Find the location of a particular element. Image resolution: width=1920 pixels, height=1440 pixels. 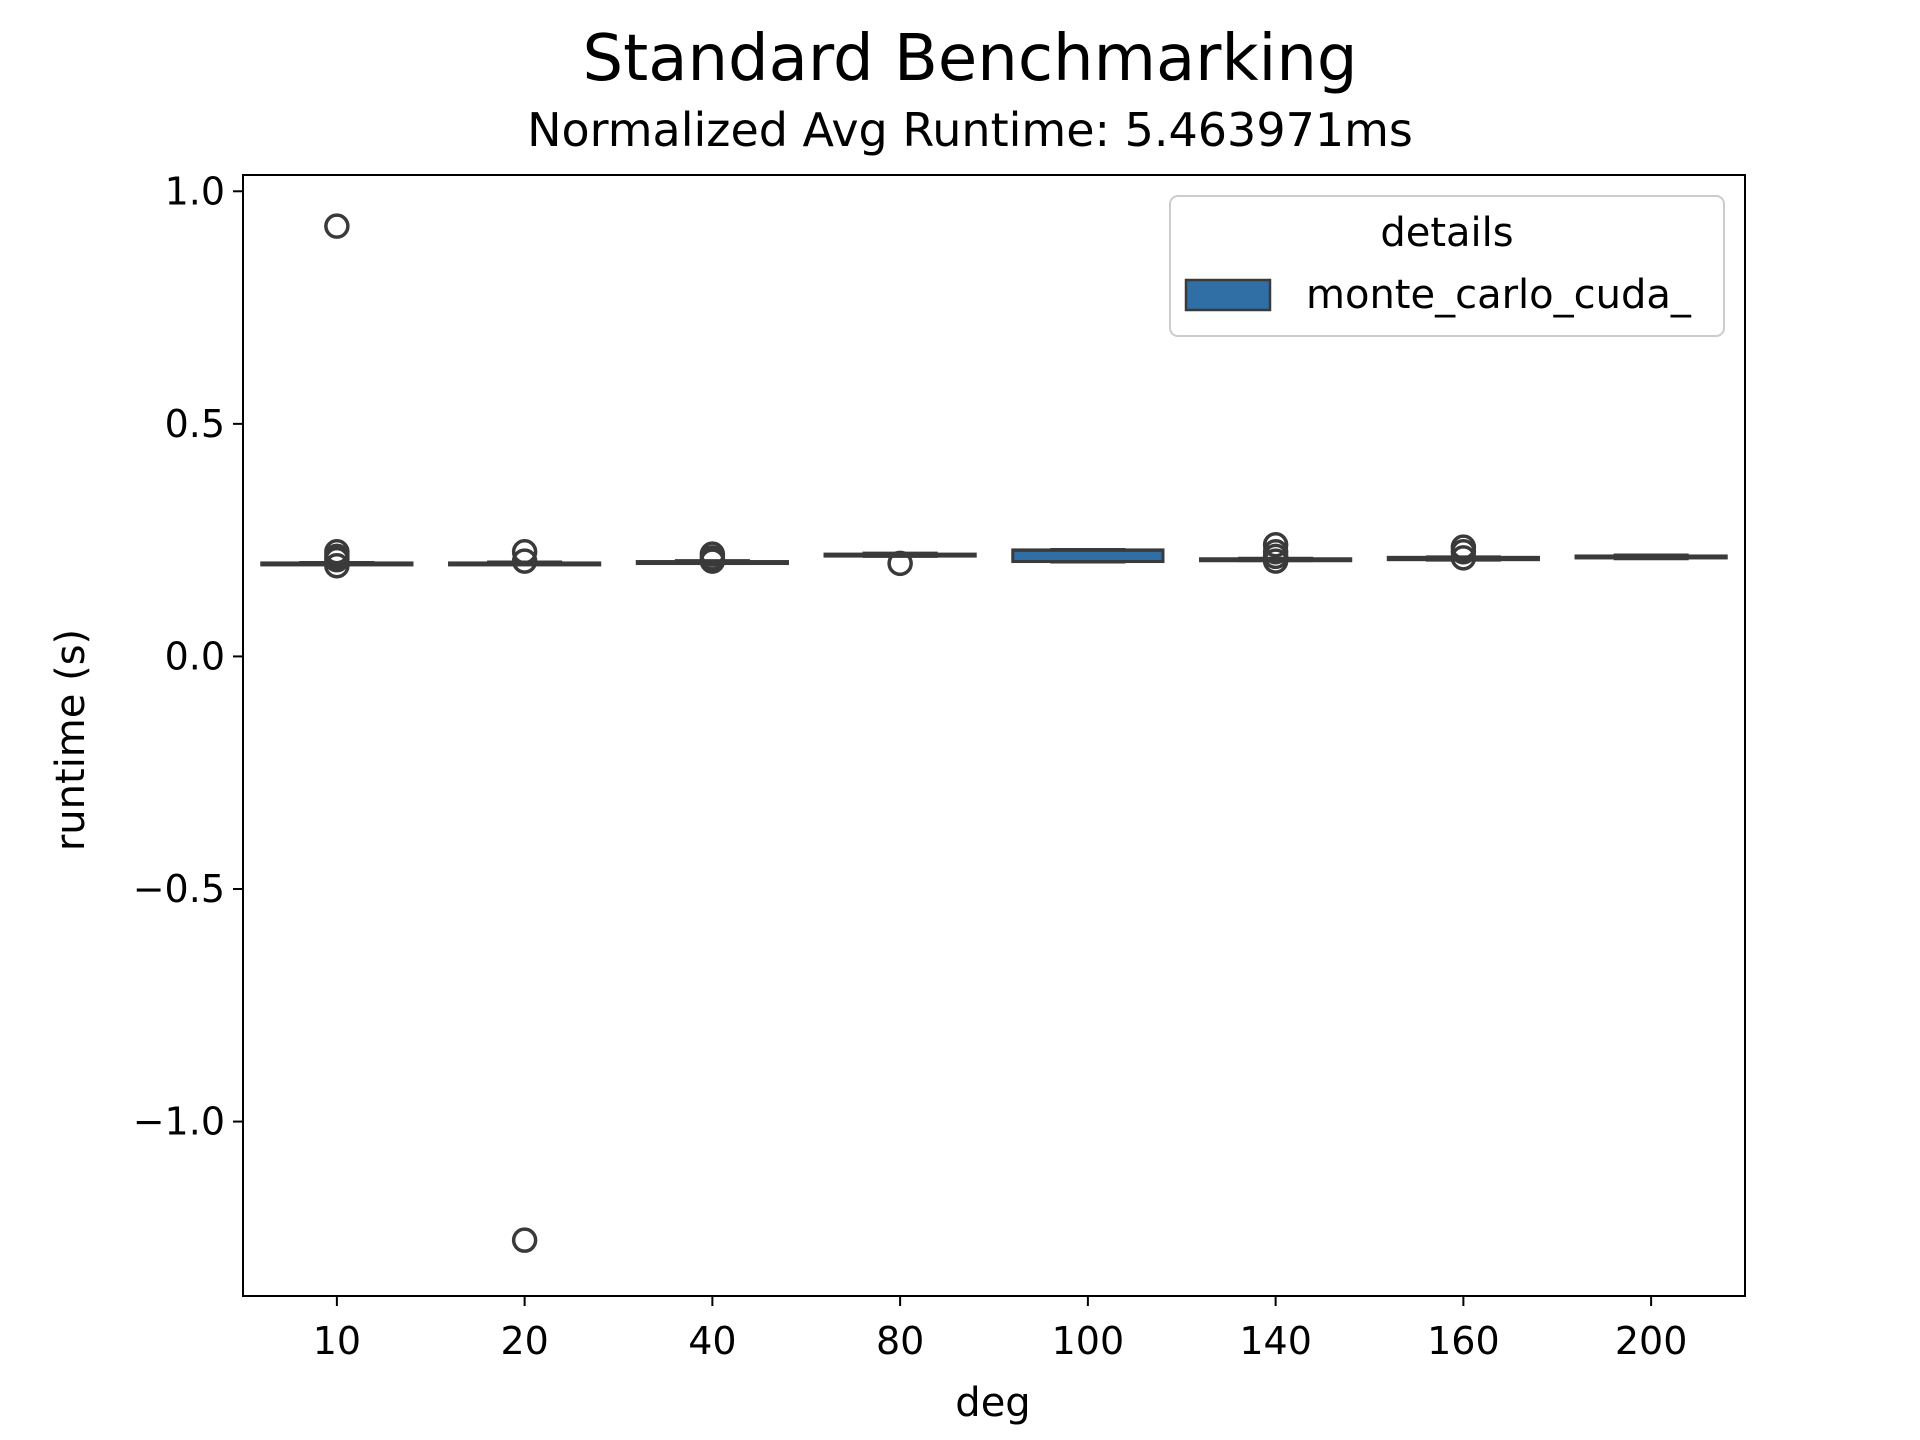

y-tick-label: 0.5 is located at coordinates (195, 424).